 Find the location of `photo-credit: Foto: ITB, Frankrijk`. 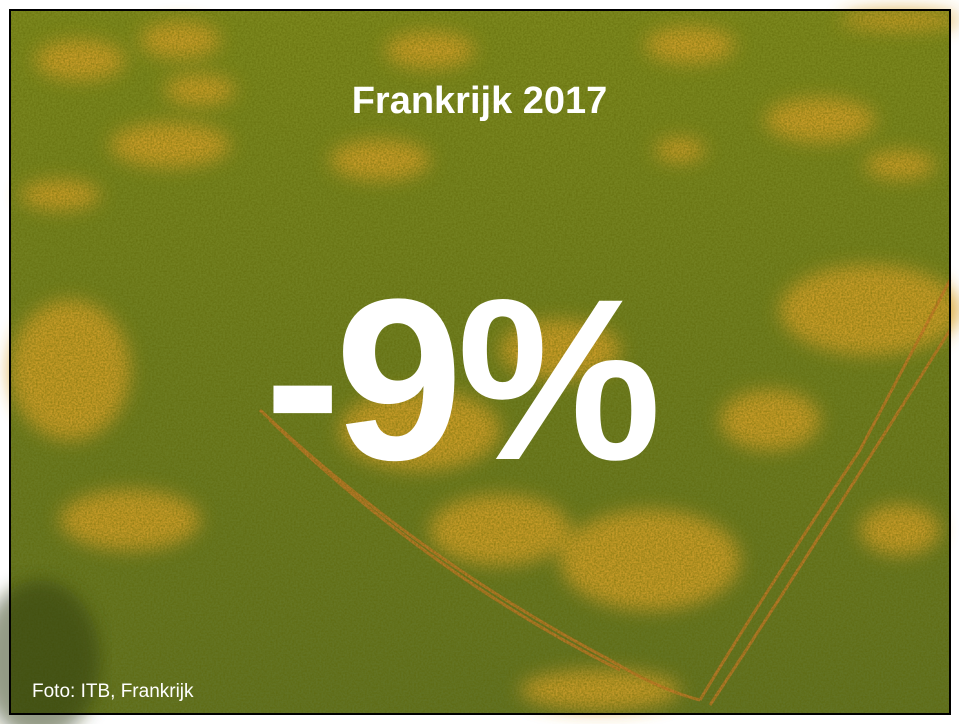

photo-credit: Foto: ITB, Frankrijk is located at coordinates (113, 691).